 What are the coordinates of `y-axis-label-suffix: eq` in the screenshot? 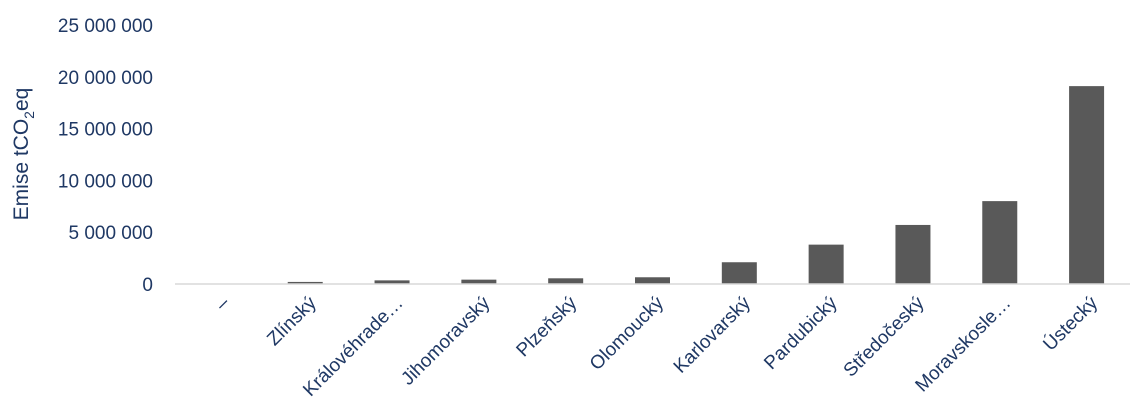 It's located at (21, 99).